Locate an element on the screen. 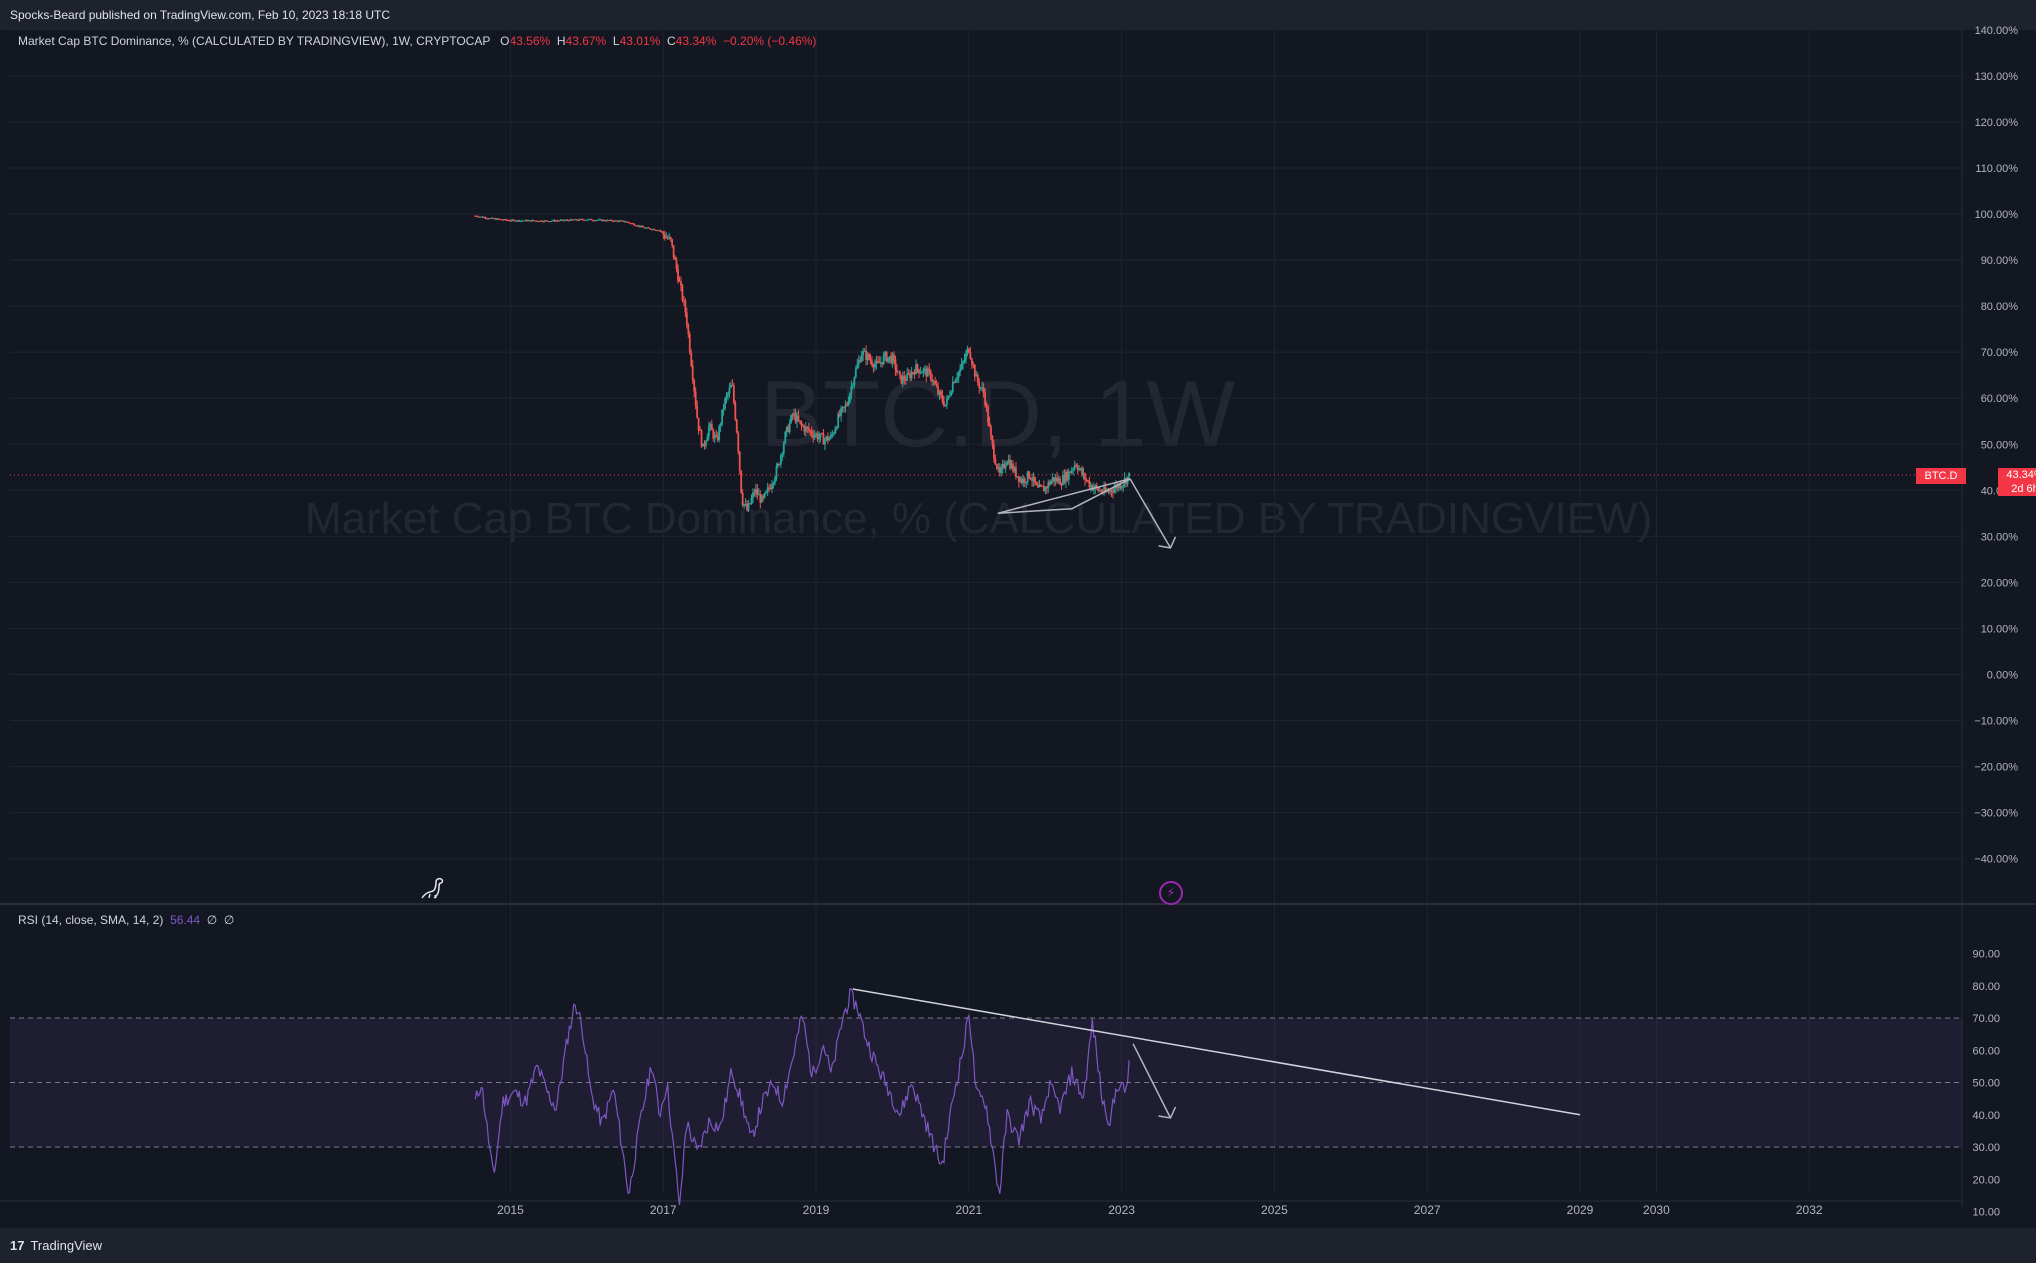 Image resolution: width=2036 pixels, height=1263 pixels. rsi-legend: RSI (14, close, SMA, 14, 2) 56.44 ∅ ∅ is located at coordinates (126, 920).